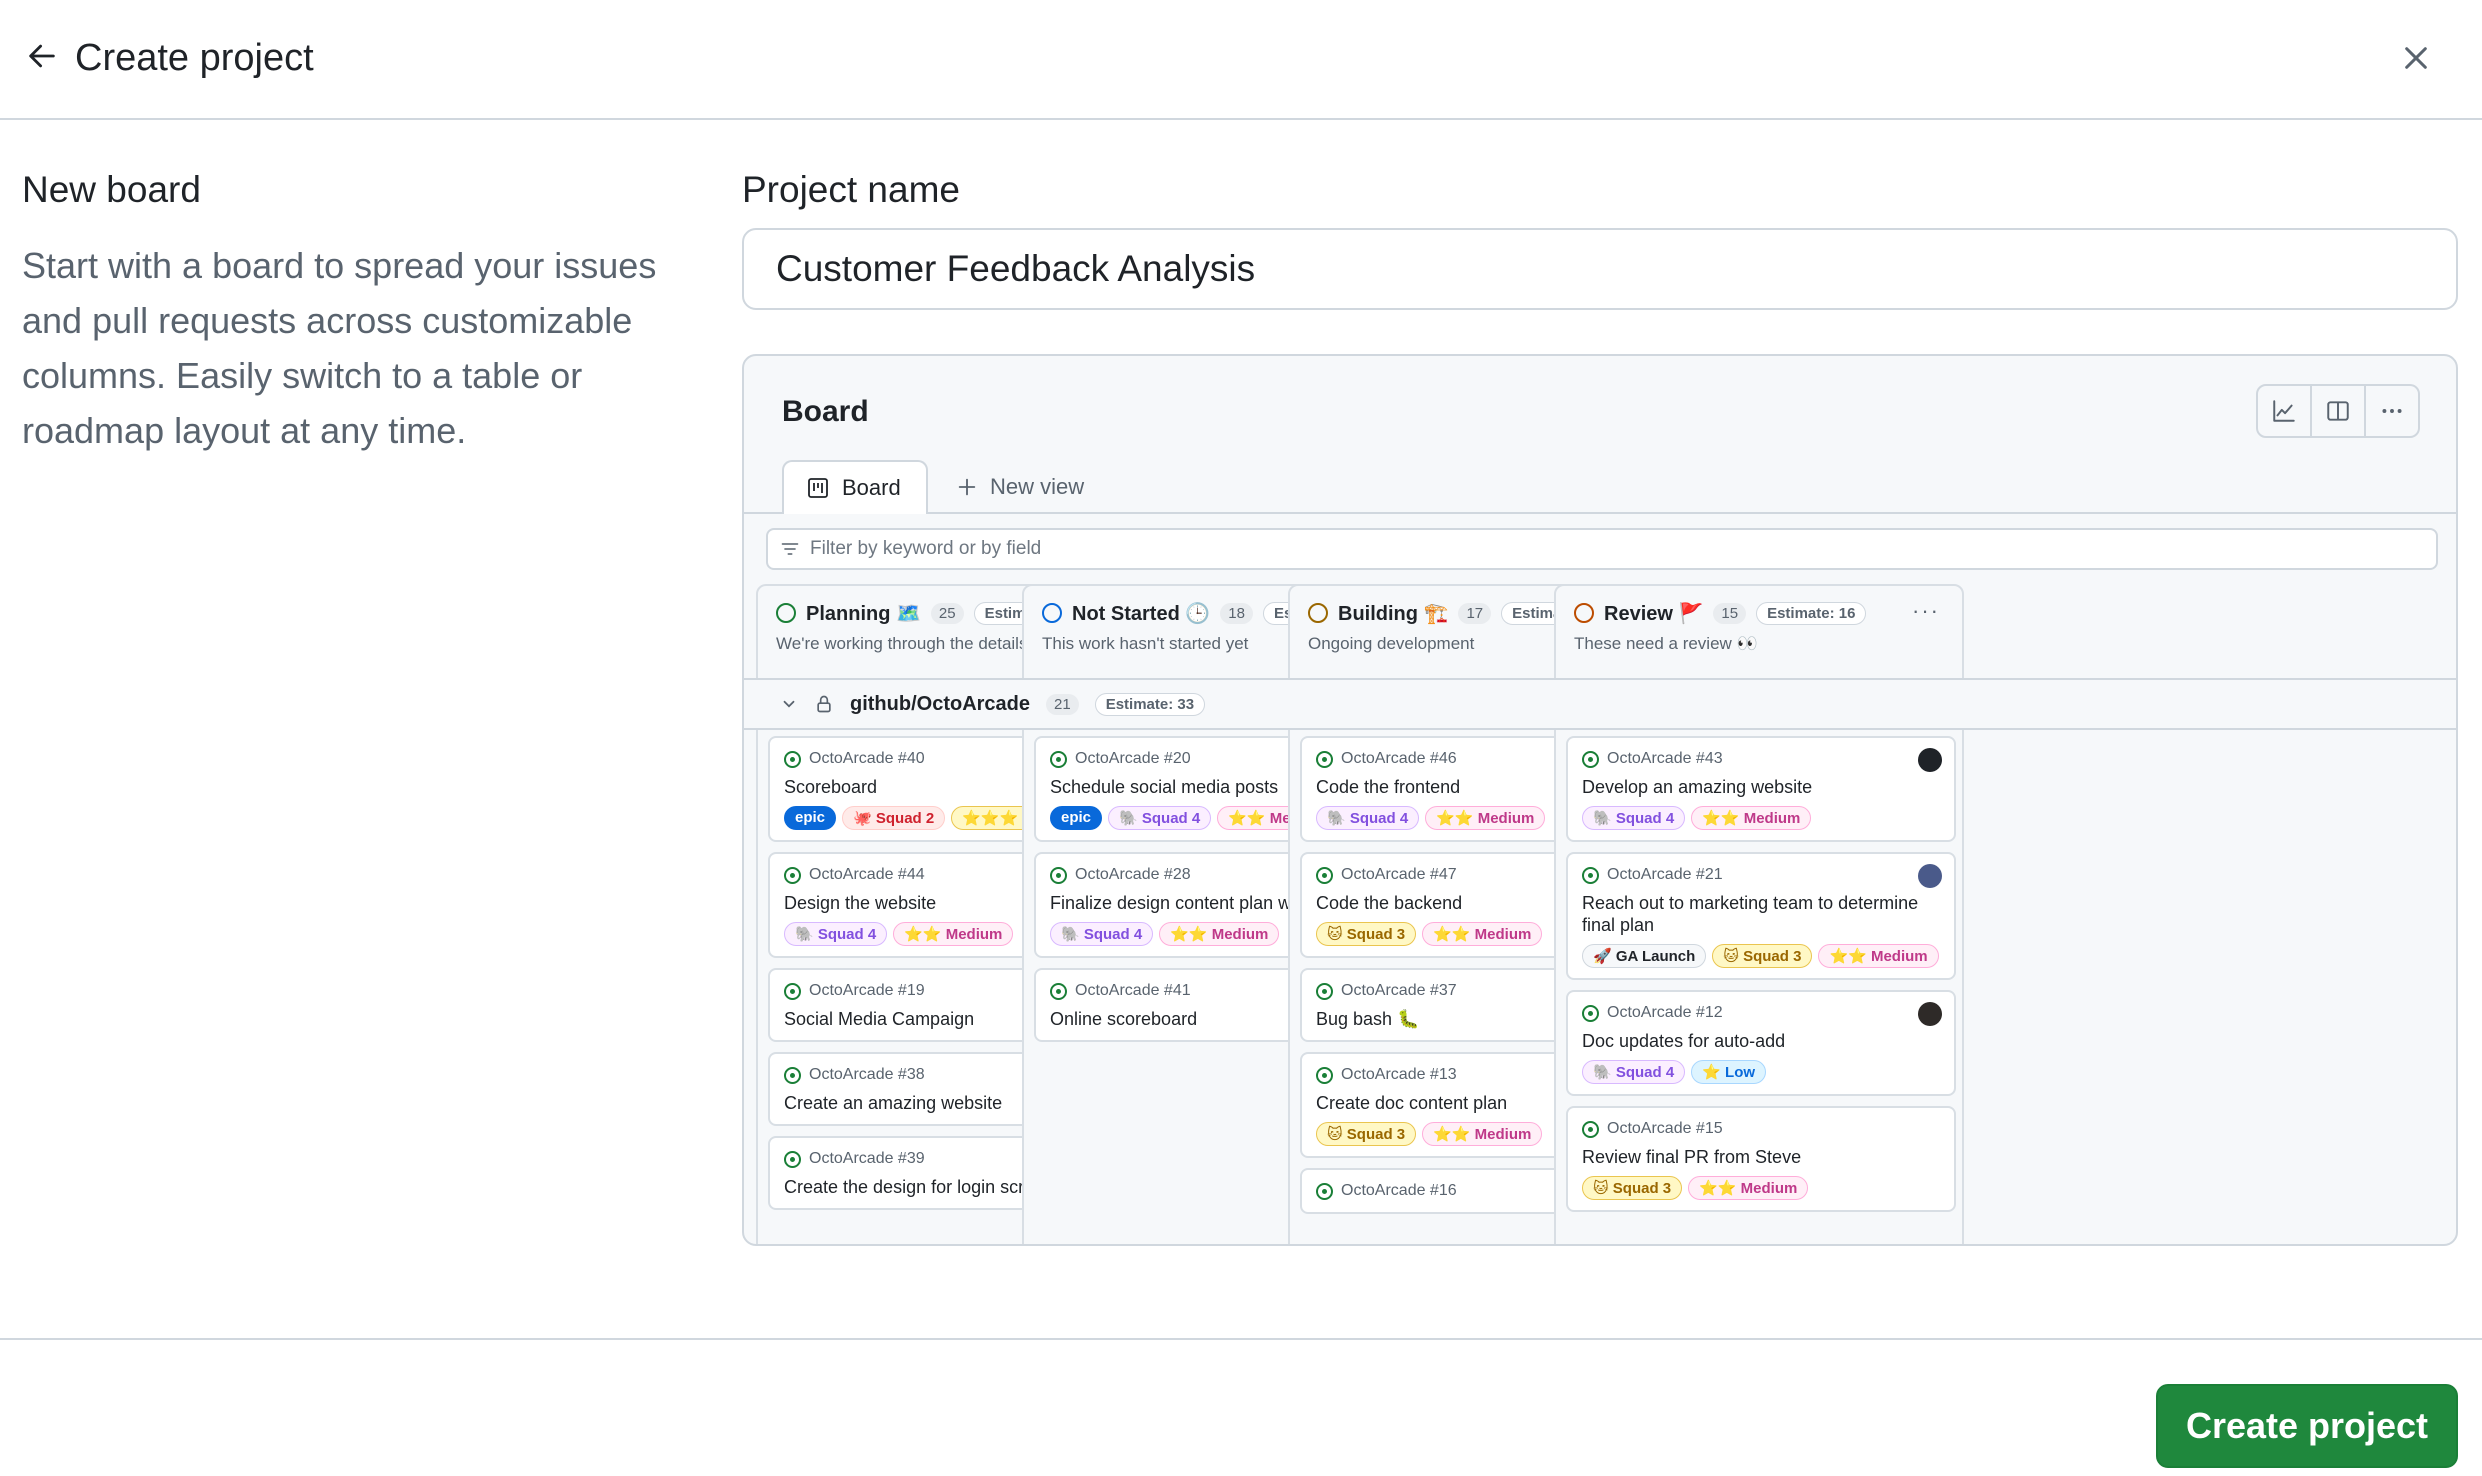 The height and width of the screenshot is (1476, 2482). What do you see at coordinates (1762, 875) in the screenshot?
I see `card-meta: OctoArcade #21` at bounding box center [1762, 875].